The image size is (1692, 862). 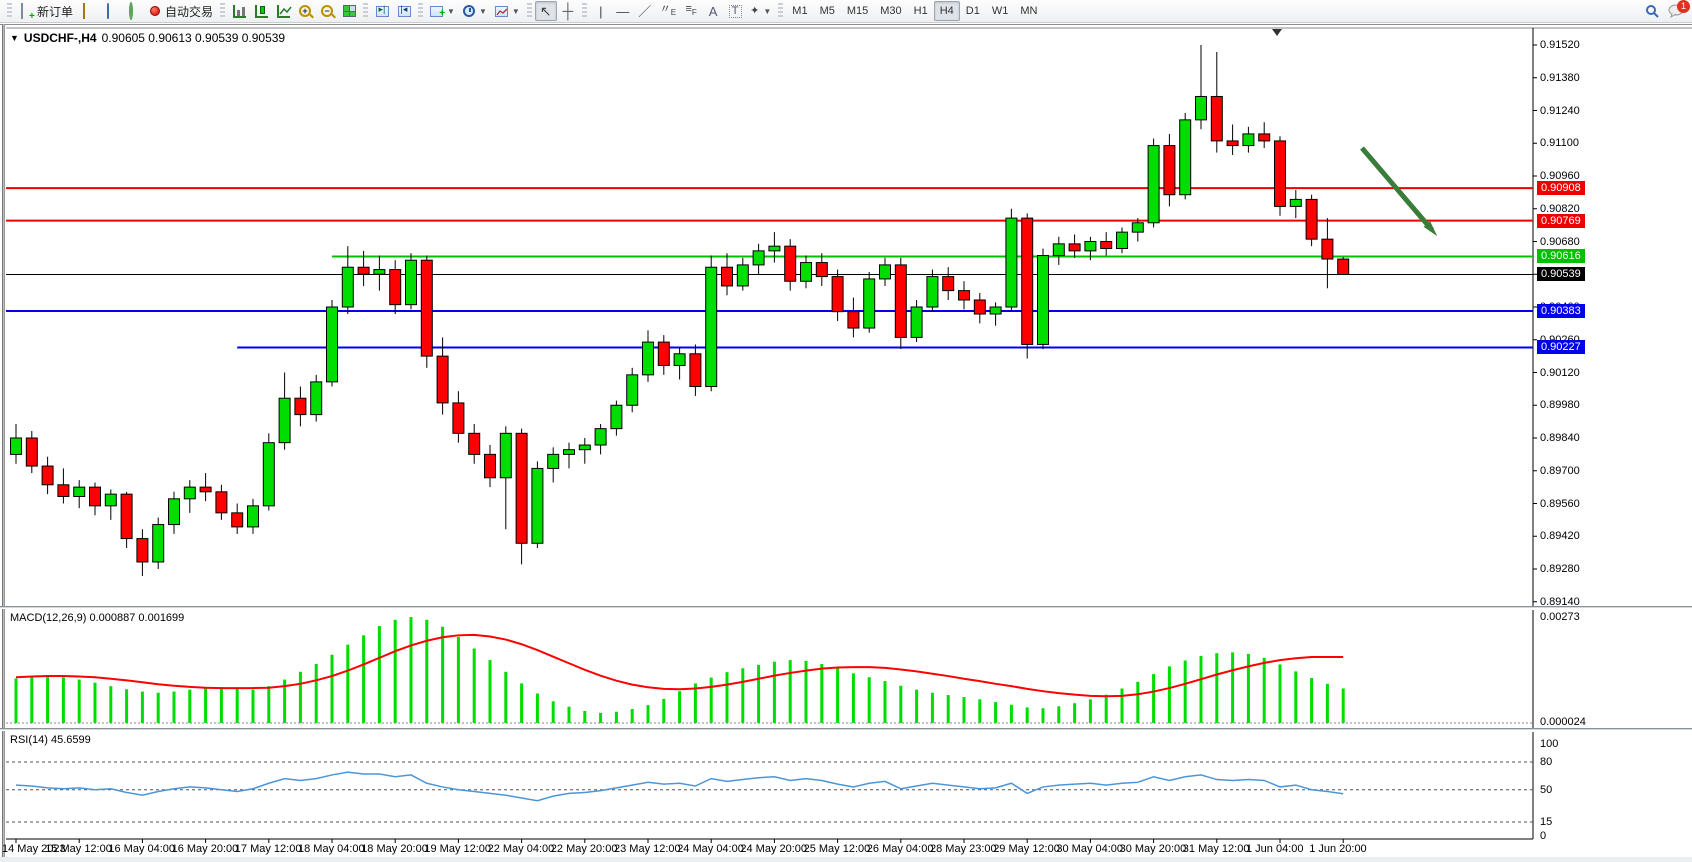 I want to click on autotrading-button: 自动交易, so click(x=181, y=11).